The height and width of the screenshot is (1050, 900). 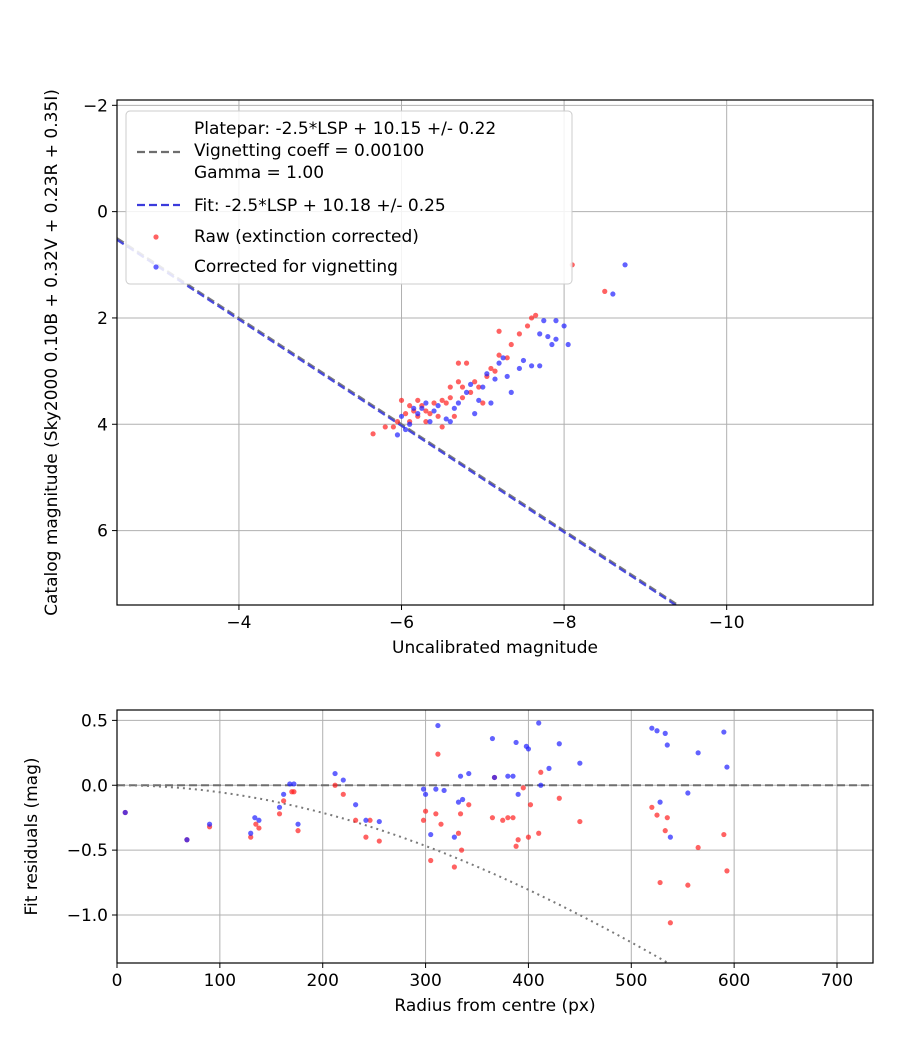 What do you see at coordinates (102, 319) in the screenshot?
I see `y-tick-label: 2` at bounding box center [102, 319].